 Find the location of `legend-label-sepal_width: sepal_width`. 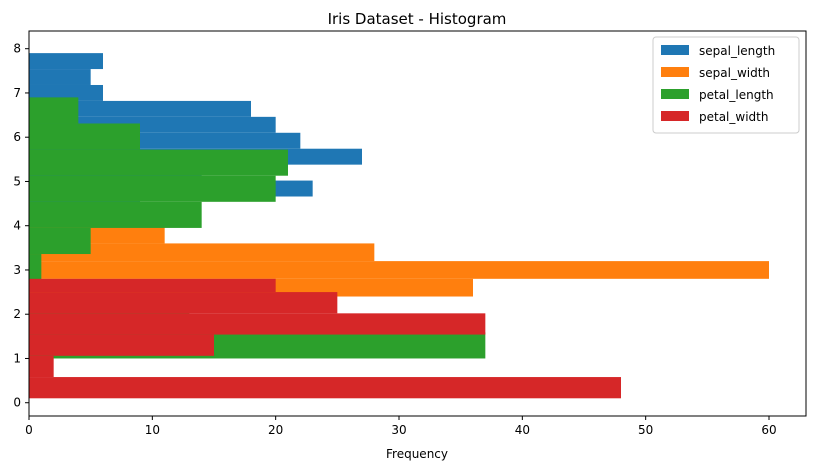

legend-label-sepal_width: sepal_width is located at coordinates (734, 73).